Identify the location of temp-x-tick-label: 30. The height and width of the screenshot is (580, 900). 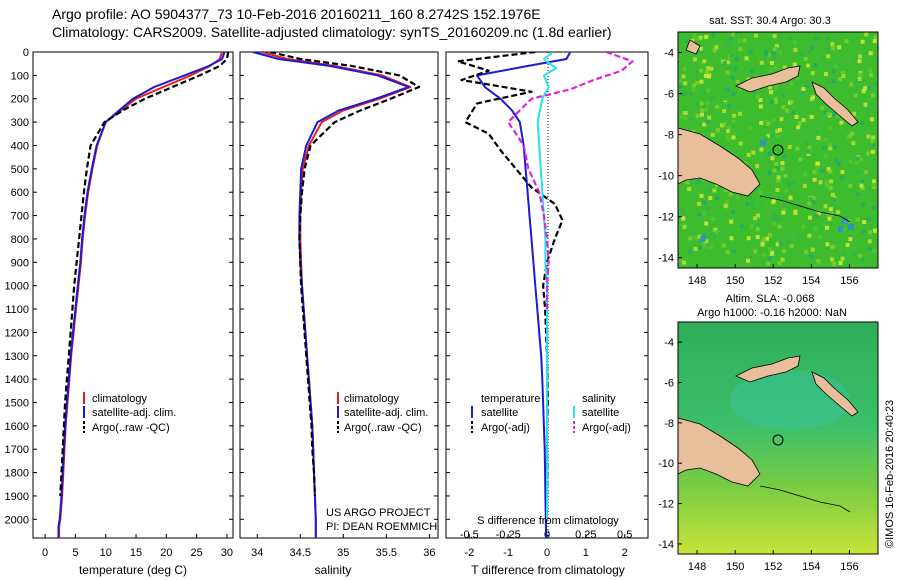
(227, 553).